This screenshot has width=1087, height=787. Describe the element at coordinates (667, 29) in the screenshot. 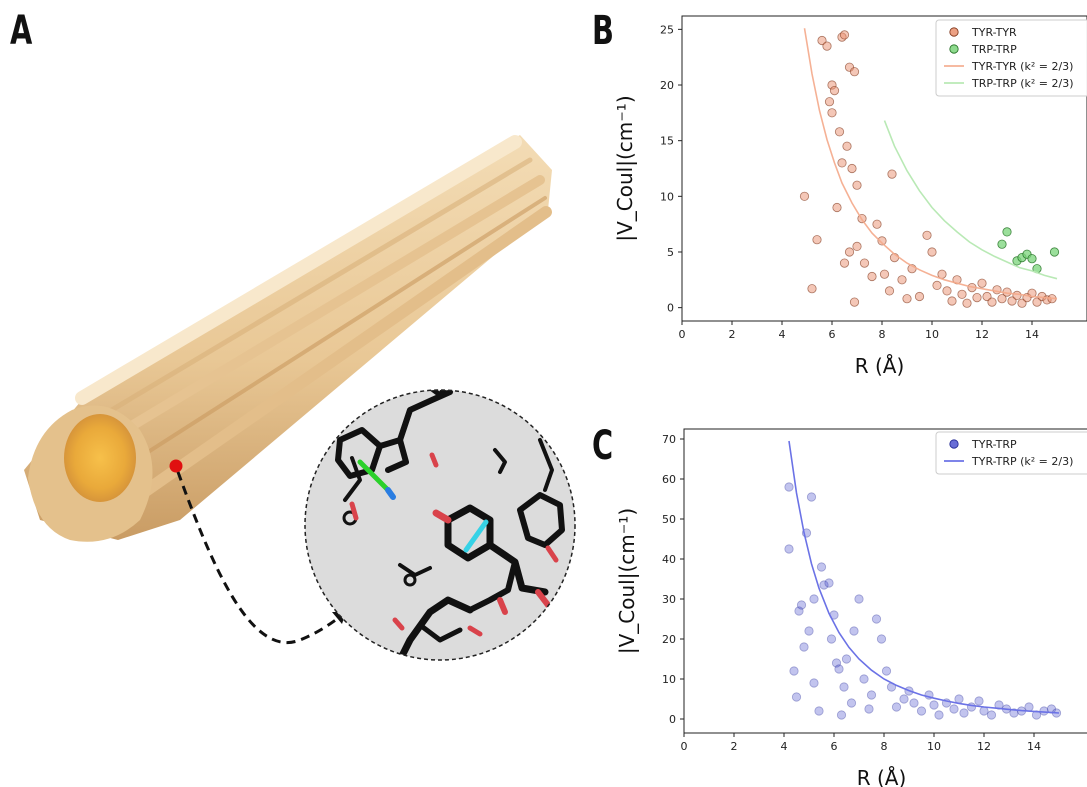

I see `y-tick-label: 25` at that location.